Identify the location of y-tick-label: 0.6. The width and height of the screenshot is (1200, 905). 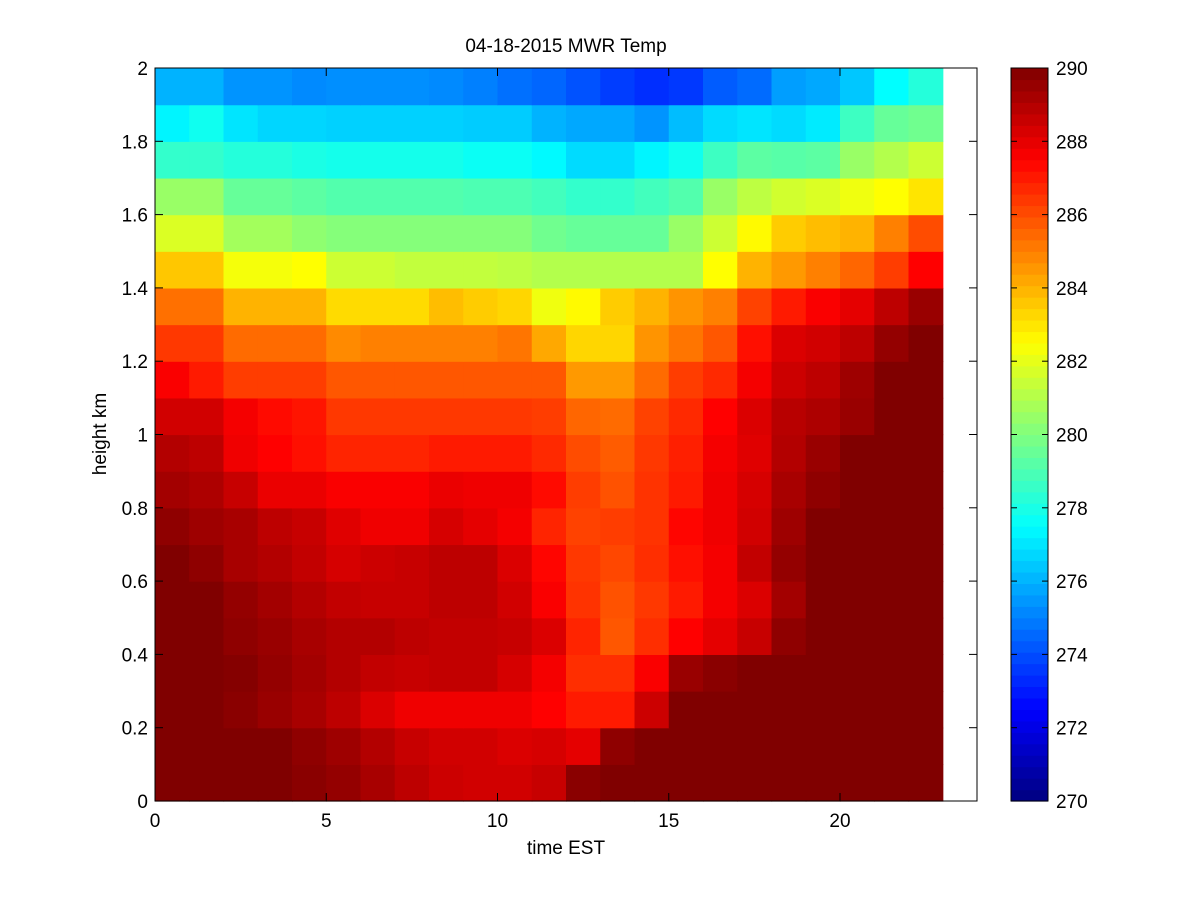
(135, 582).